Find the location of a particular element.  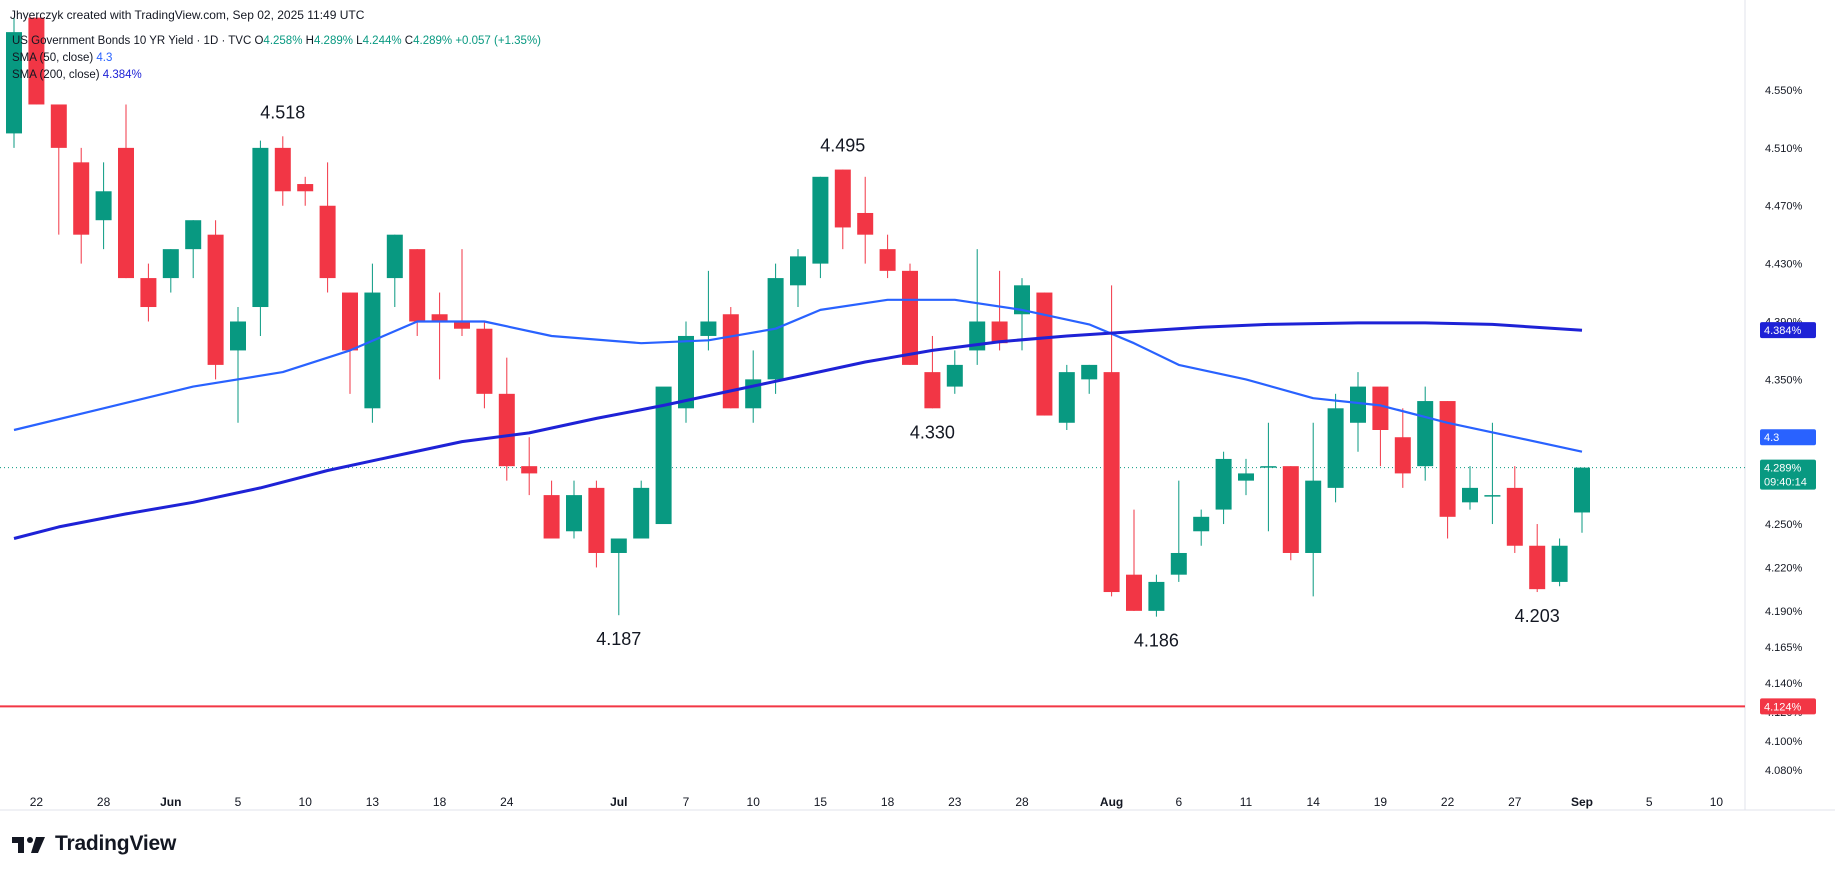

price-annotation: 4.518 is located at coordinates (282, 112).